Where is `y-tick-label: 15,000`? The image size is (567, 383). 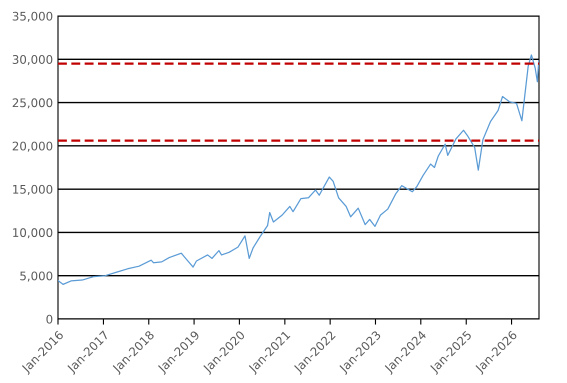
y-tick-label: 15,000 is located at coordinates (32, 189).